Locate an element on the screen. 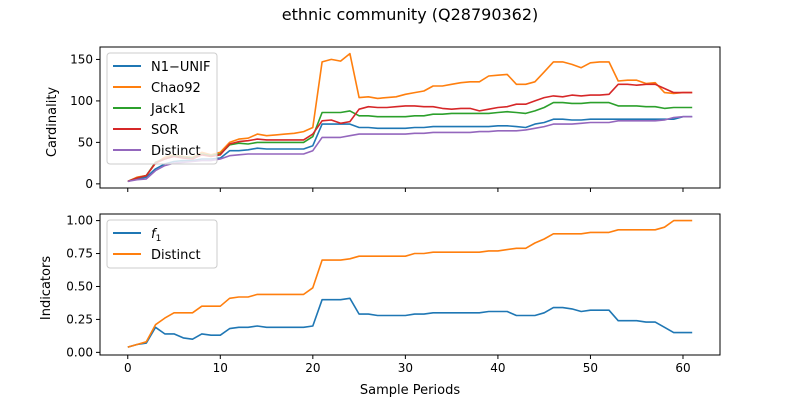 The image size is (800, 404). bottom-y-tick-label: 0.00 is located at coordinates (79, 352).